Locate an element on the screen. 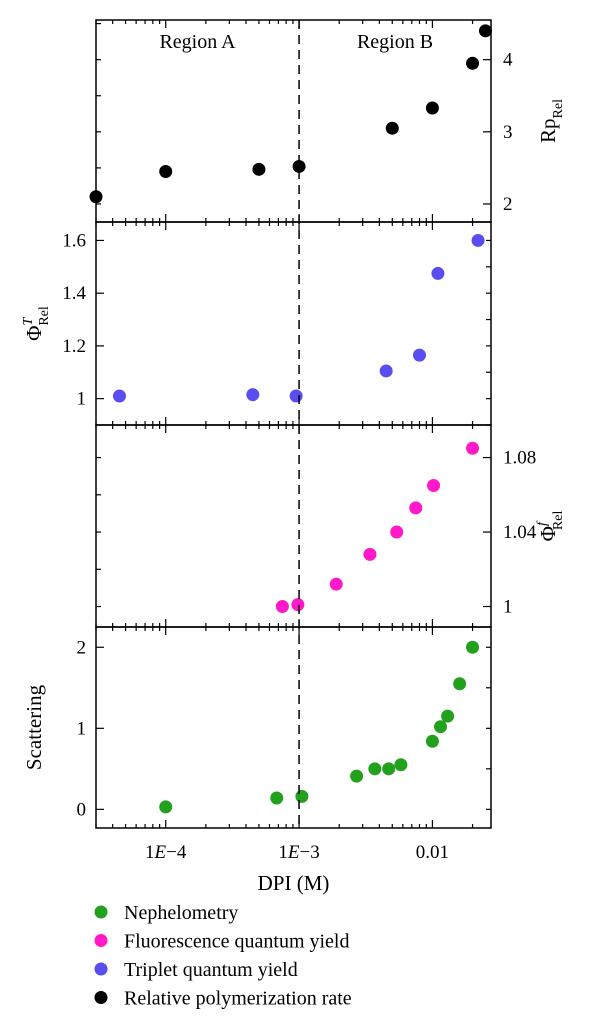 This screenshot has height=1031, width=600. x-tick-label: 1E−3 is located at coordinates (298, 852).